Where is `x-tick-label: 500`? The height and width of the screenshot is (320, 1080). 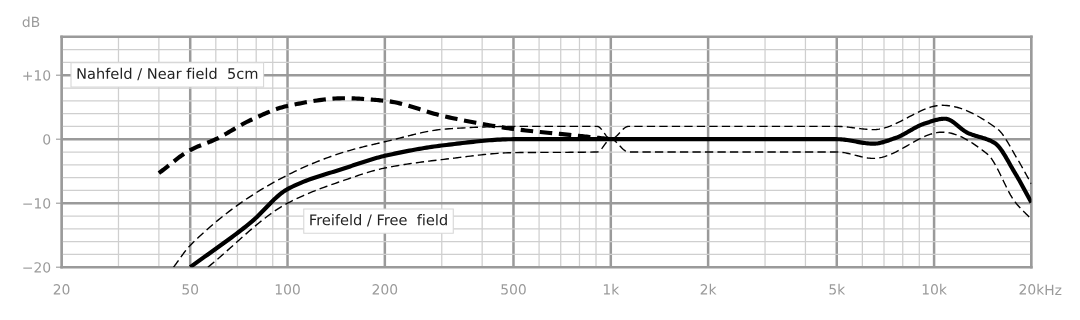 x-tick-label: 500 is located at coordinates (513, 289).